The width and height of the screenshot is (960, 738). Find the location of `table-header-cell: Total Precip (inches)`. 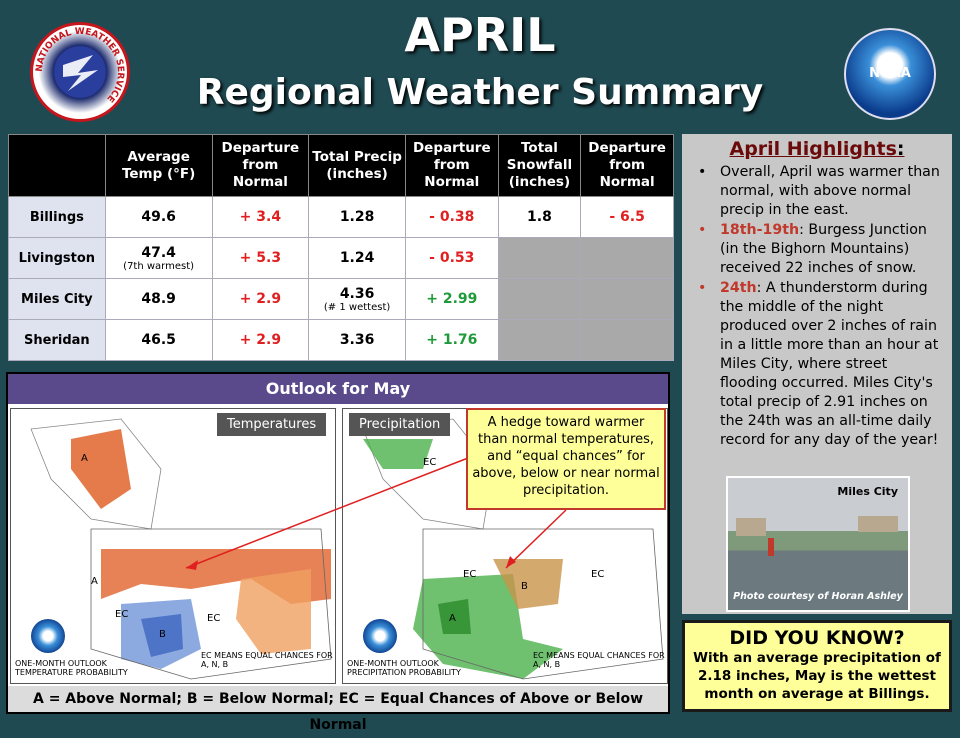

table-header-cell: Total Precip (inches) is located at coordinates (357, 165).